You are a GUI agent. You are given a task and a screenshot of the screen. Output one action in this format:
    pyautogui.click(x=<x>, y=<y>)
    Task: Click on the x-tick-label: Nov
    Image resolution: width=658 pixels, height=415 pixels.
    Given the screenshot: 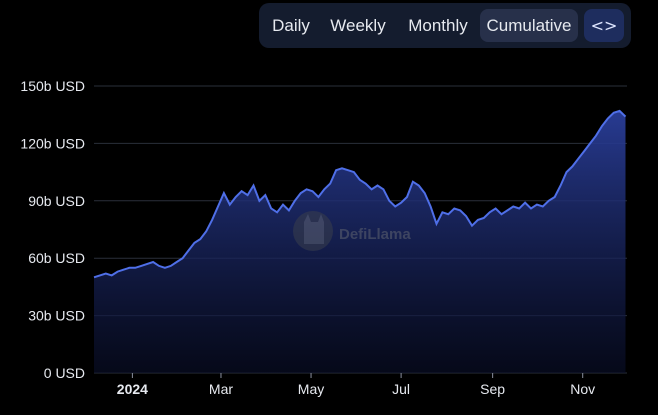 What is the action you would take?
    pyautogui.click(x=582, y=389)
    